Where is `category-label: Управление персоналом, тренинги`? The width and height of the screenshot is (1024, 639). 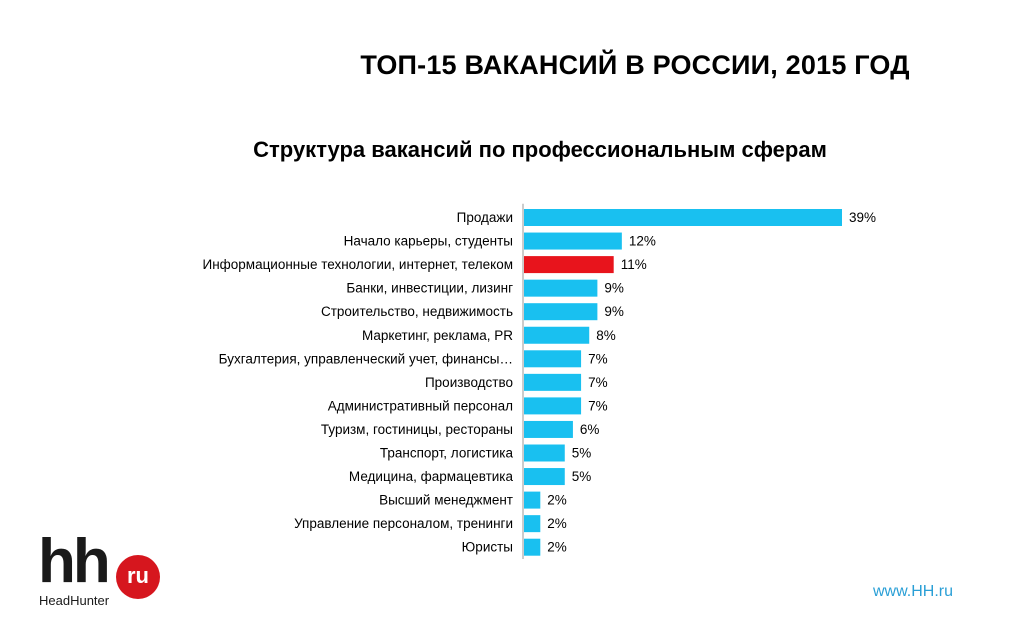
category-label: Управление персоналом, тренинги is located at coordinates (403, 523).